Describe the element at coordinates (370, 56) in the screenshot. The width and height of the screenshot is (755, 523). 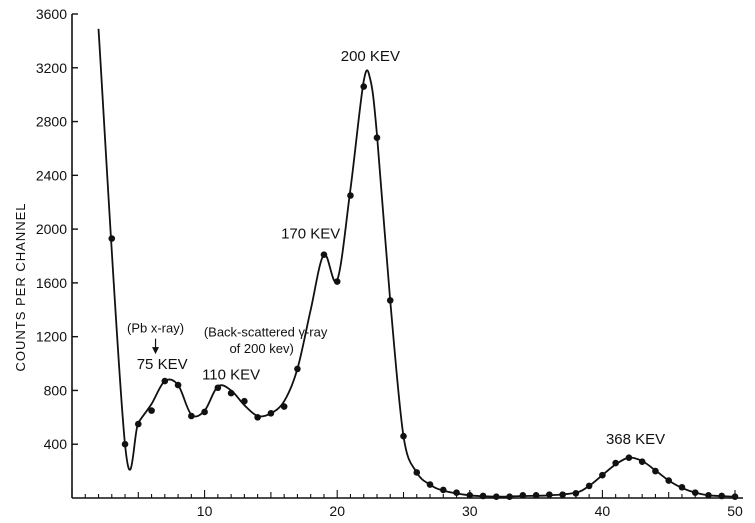
I see `peak-annotation: 200 KEV` at that location.